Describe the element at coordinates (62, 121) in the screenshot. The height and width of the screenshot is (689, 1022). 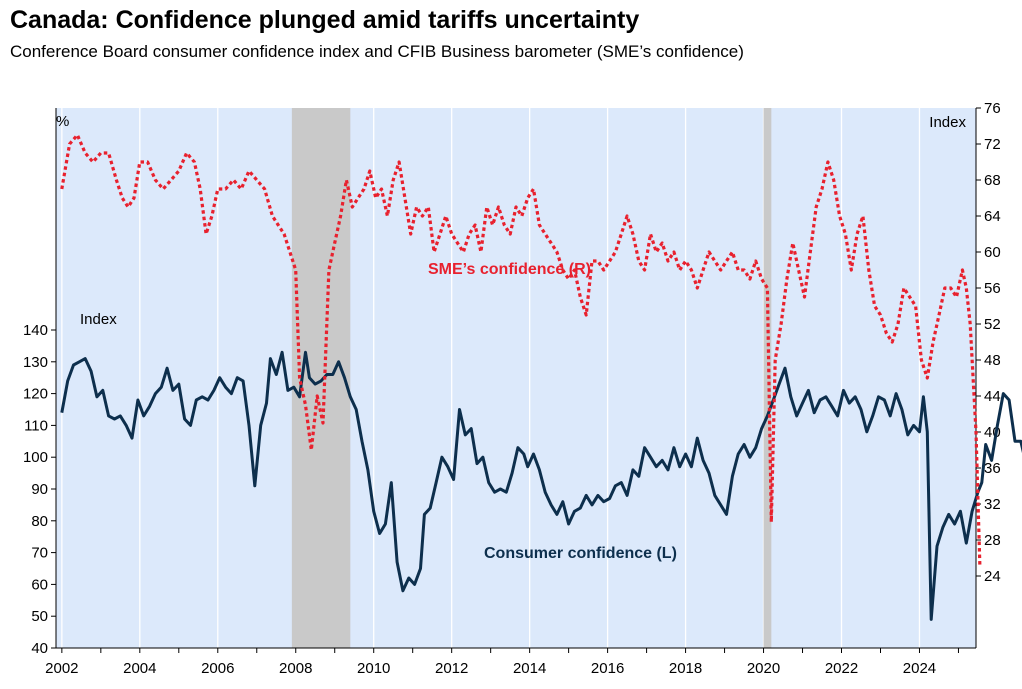
I see `left-axis-unit: %` at that location.